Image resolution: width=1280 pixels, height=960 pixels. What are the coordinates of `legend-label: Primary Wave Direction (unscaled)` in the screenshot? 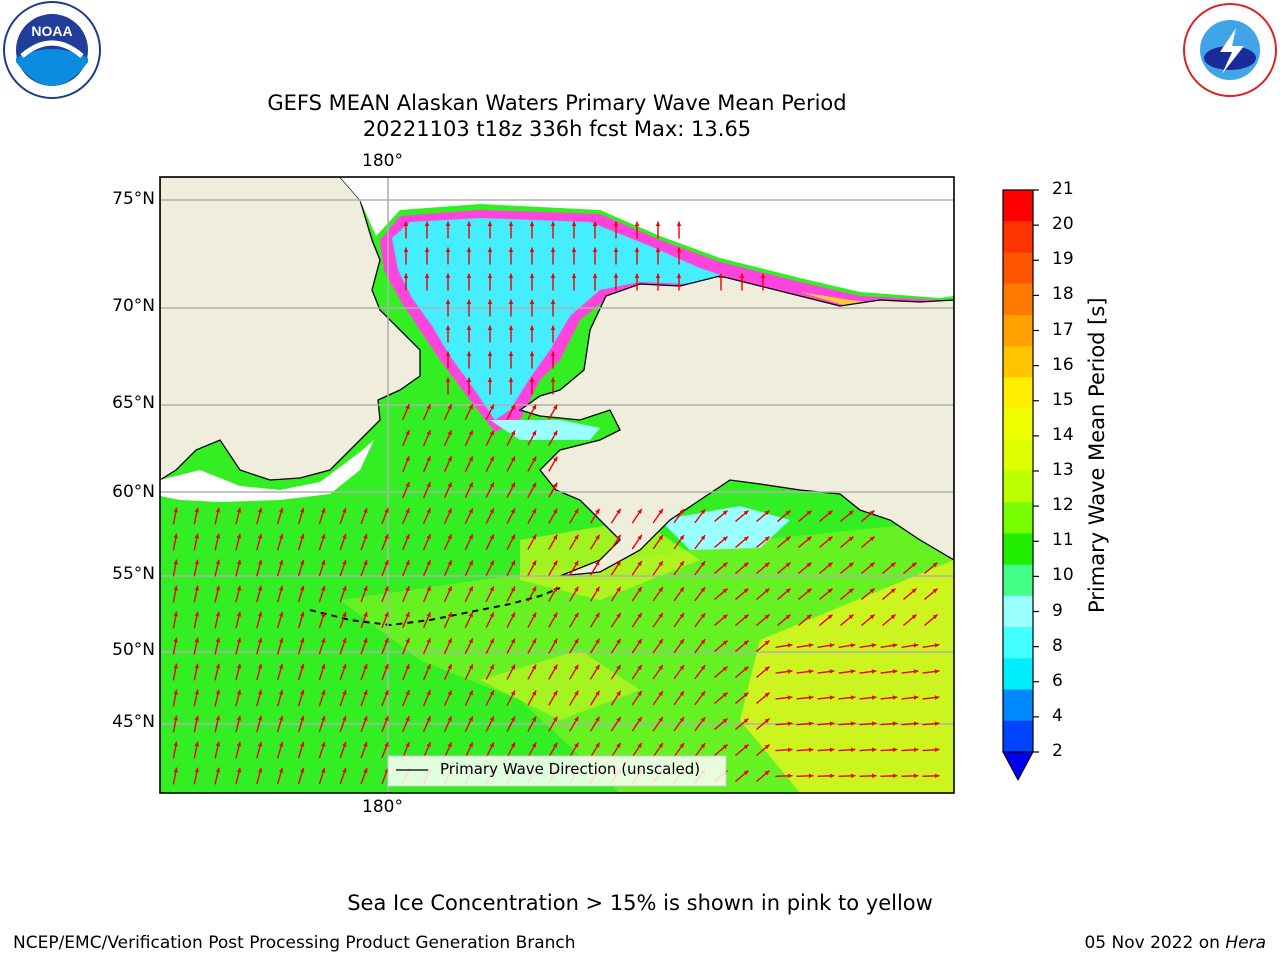 It's located at (570, 769).